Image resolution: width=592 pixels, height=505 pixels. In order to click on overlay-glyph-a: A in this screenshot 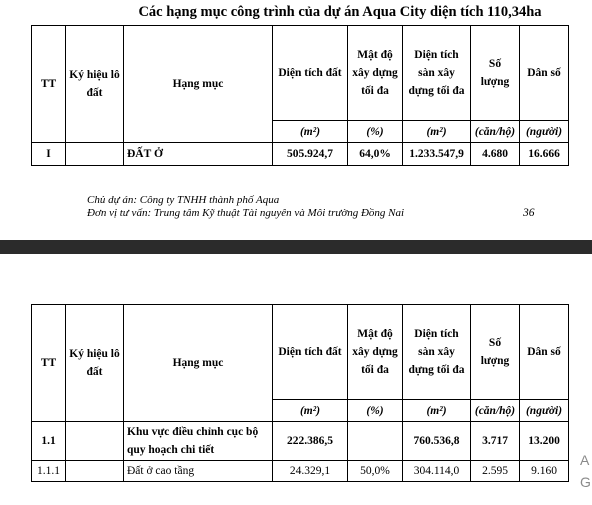, I will do `click(585, 460)`.